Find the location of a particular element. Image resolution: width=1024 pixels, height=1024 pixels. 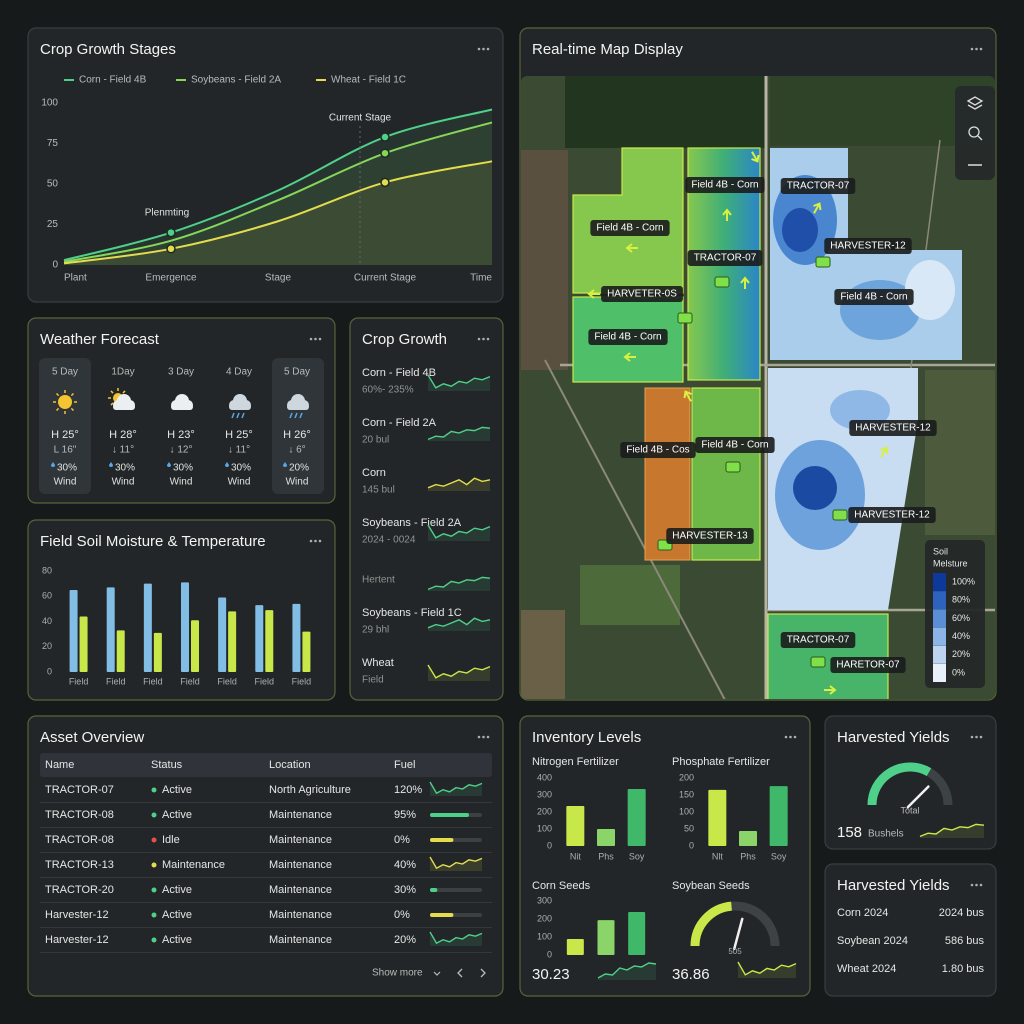

temp-low: L 16" is located at coordinates (65, 450).